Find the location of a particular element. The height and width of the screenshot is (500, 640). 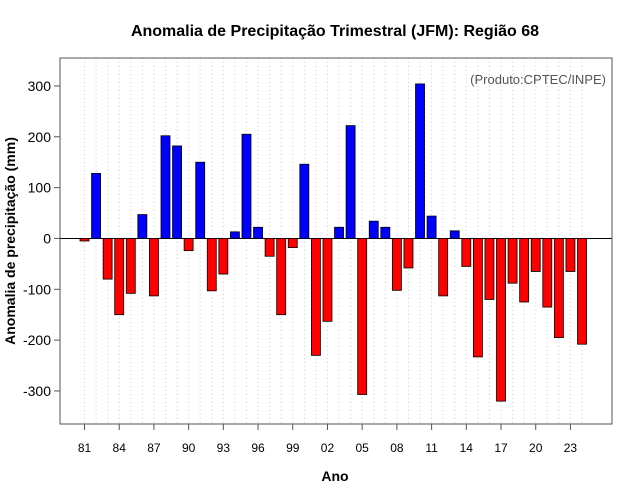

bar-2018 is located at coordinates (512, 261).